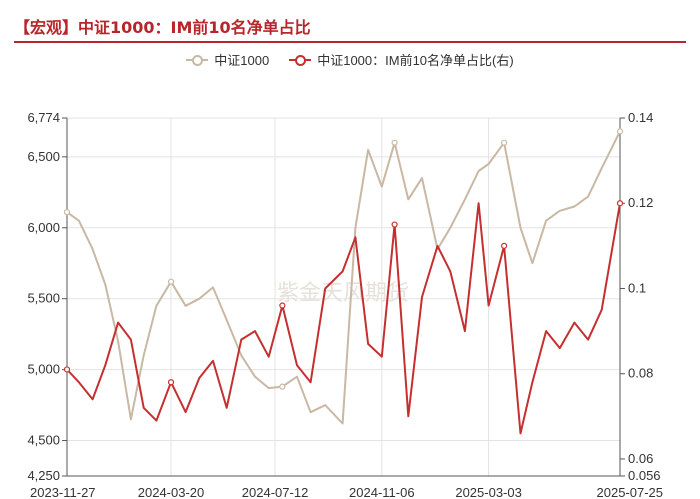 This screenshot has width=700, height=499. What do you see at coordinates (644, 475) in the screenshot?
I see `y-right-tick-label: 0.056` at bounding box center [644, 475].